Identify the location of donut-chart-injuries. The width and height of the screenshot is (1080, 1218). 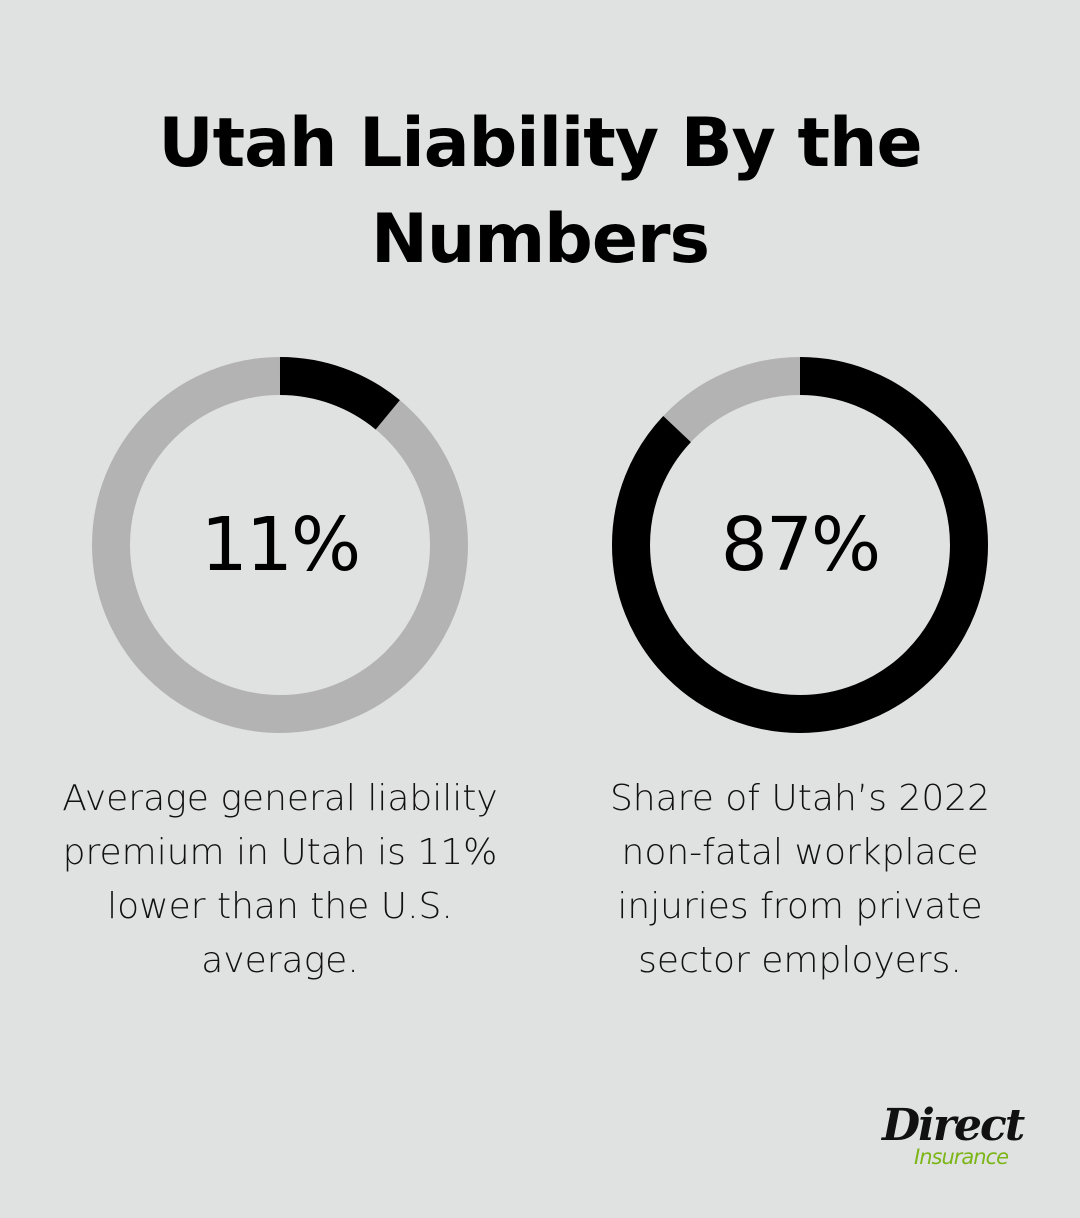
(800, 545).